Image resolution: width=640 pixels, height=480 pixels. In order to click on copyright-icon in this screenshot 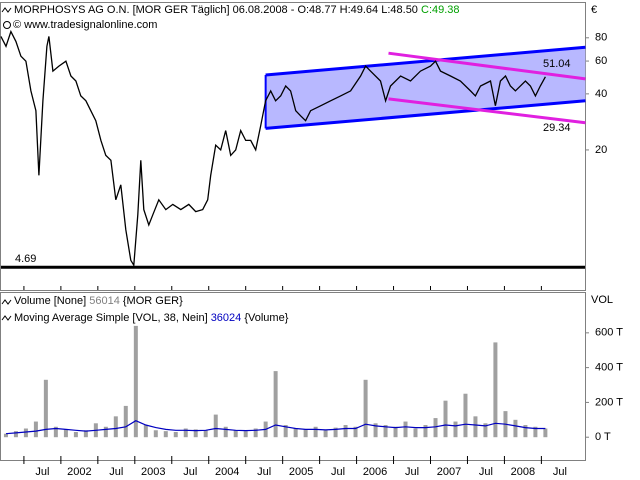, I will do `click(7, 25)`.